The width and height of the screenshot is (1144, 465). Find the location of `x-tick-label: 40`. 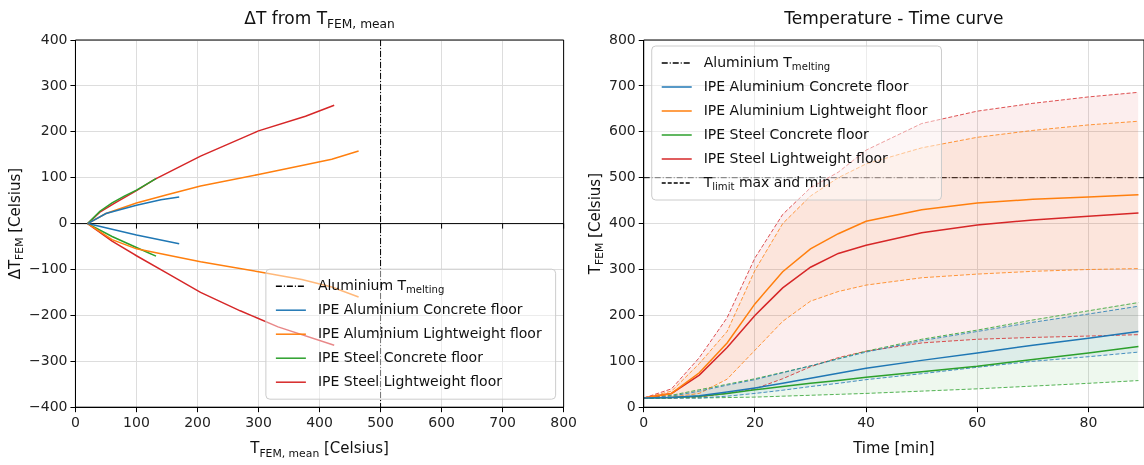

x-tick-label: 40 is located at coordinates (866, 422).